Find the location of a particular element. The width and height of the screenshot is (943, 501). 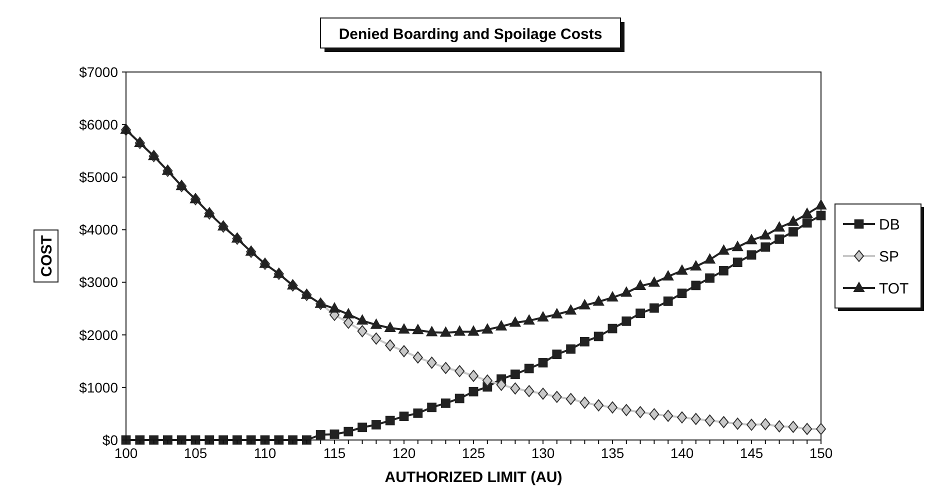

x-tick-label: 150 is located at coordinates (821, 453).